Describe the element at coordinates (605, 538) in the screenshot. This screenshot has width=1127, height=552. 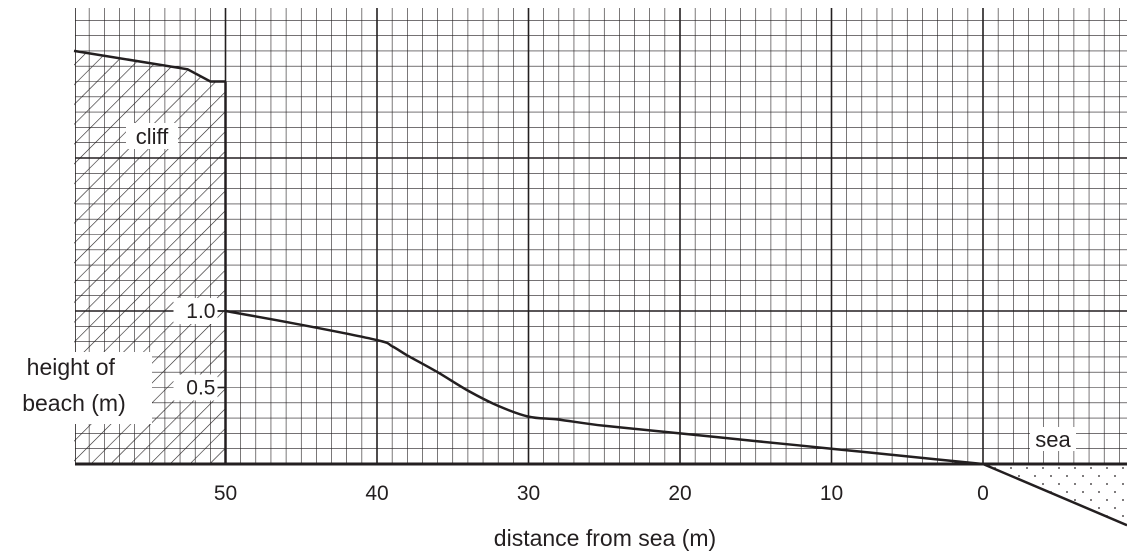
I see `x-axis-title: distance from sea (m)` at that location.